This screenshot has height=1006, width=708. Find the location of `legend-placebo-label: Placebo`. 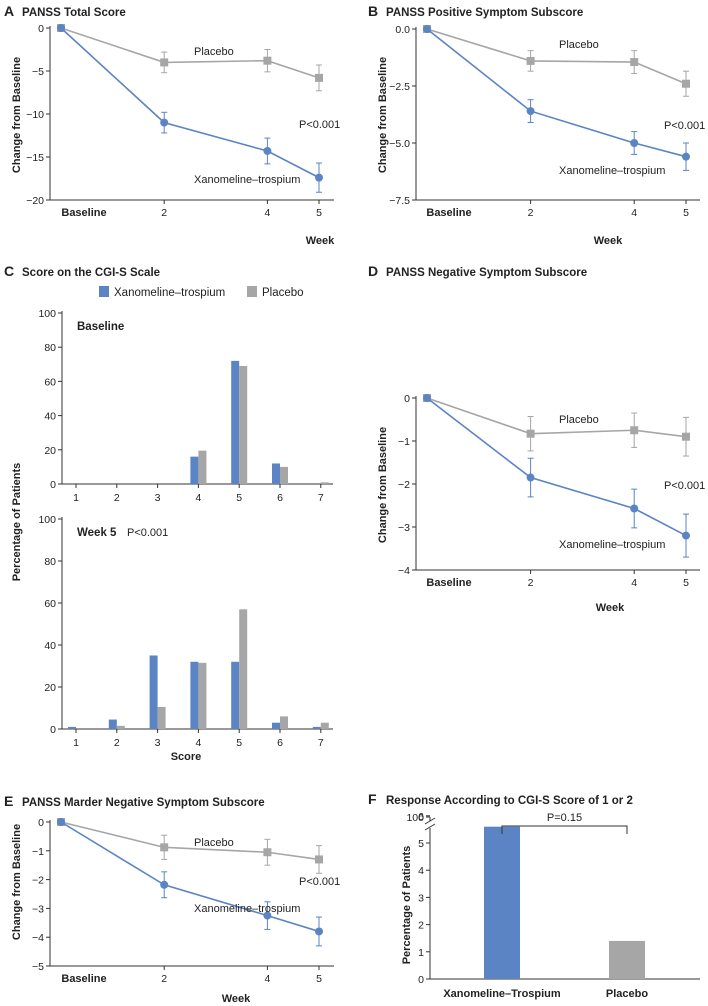

legend-placebo-label: Placebo is located at coordinates (283, 293).